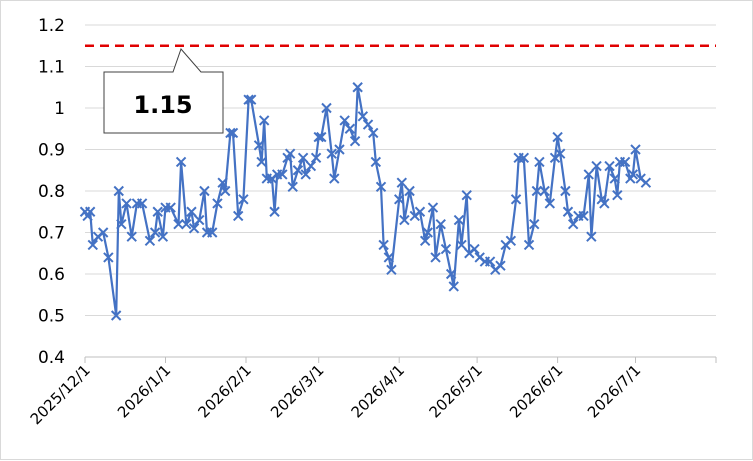 The height and width of the screenshot is (461, 753). What do you see at coordinates (378, 391) in the screenshot?
I see `x-tick-label: 2026/4/1` at bounding box center [378, 391].